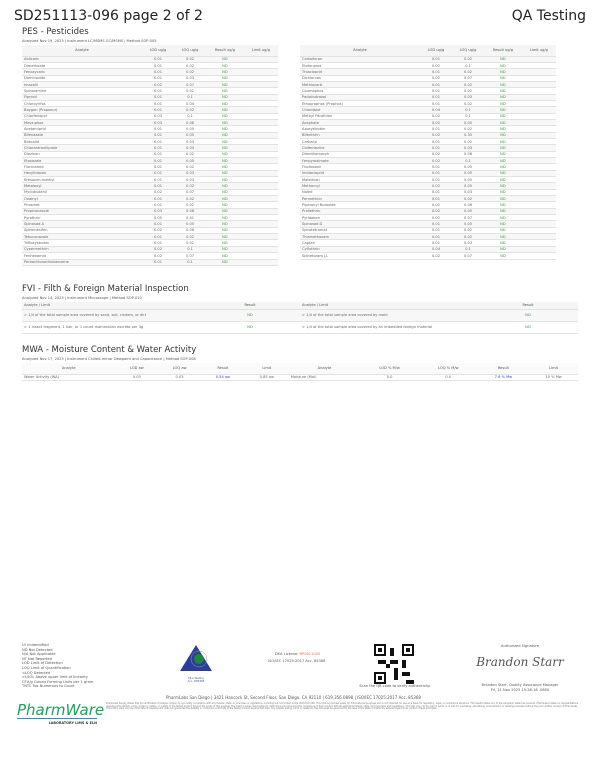 This screenshot has height=776, width=600. What do you see at coordinates (428, 237) in the screenshot?
I see `table-row: Thiamethoxam 0.01 0.02 ND` at bounding box center [428, 237].